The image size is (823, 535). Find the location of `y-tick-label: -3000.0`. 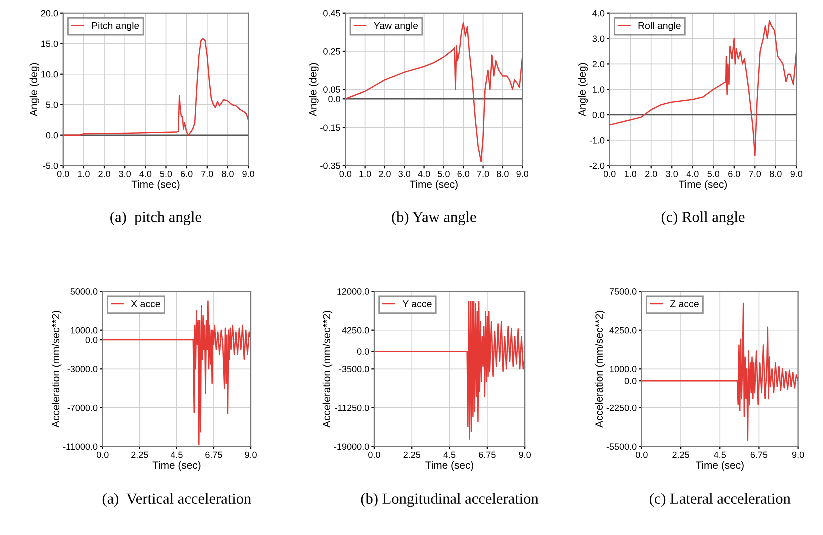

y-tick-label: -3000.0 is located at coordinates (83, 369).